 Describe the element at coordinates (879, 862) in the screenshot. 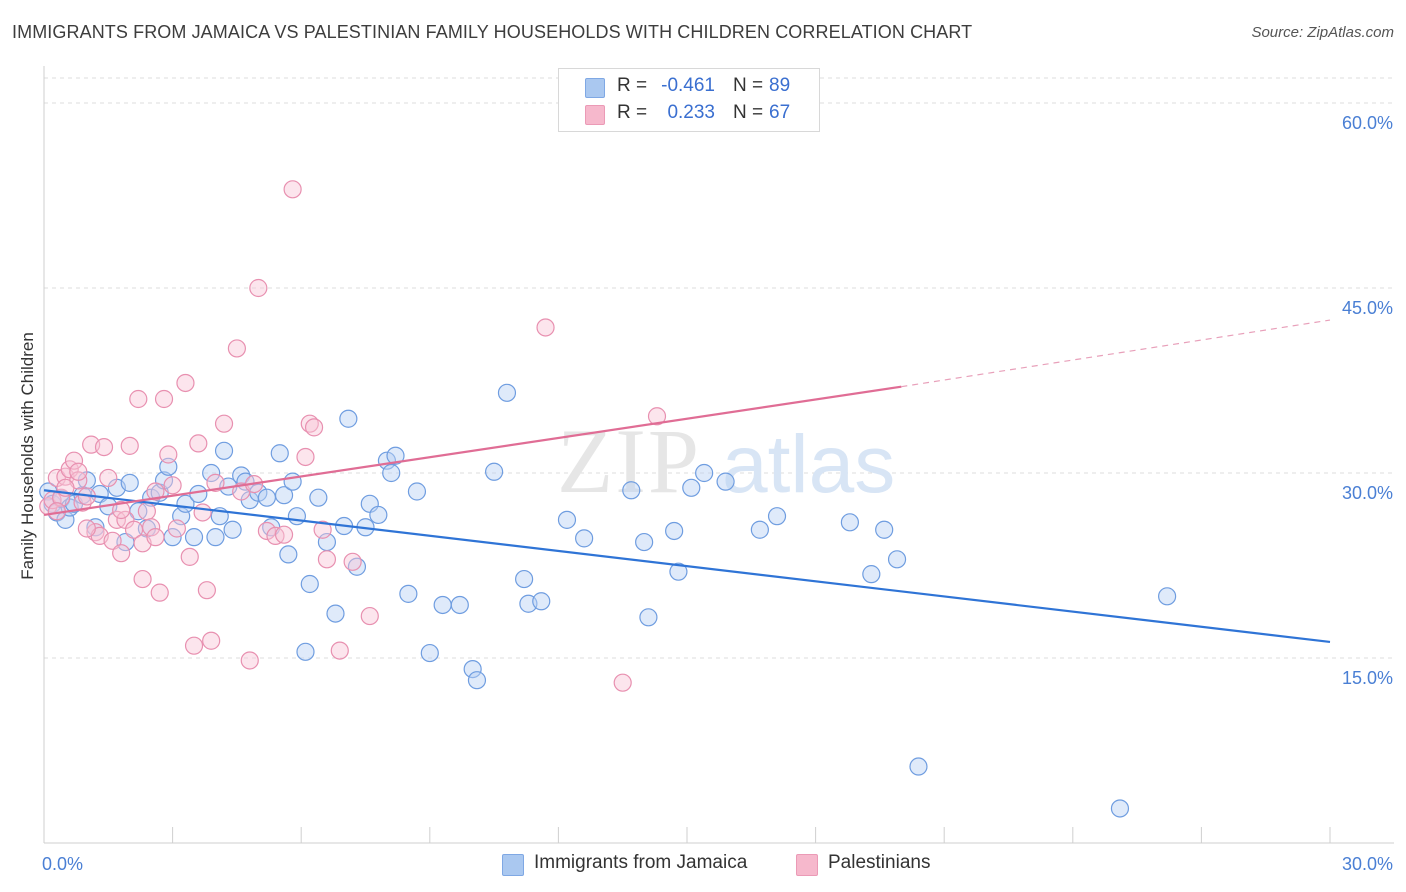

I see `legend-label-palestinians: Palestinians` at that location.